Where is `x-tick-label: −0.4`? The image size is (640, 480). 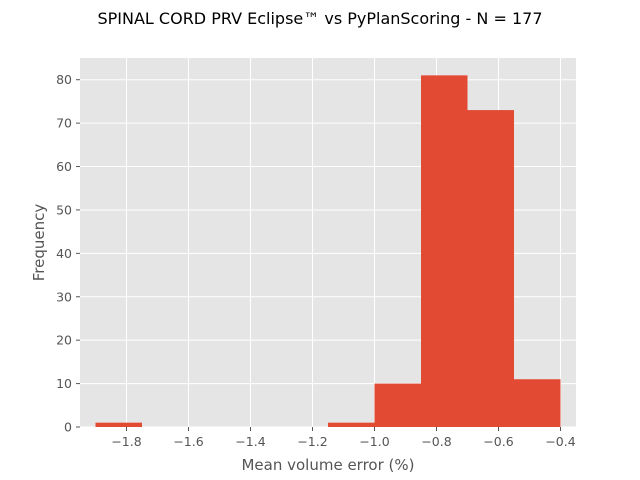
x-tick-label: −0.4 is located at coordinates (560, 441).